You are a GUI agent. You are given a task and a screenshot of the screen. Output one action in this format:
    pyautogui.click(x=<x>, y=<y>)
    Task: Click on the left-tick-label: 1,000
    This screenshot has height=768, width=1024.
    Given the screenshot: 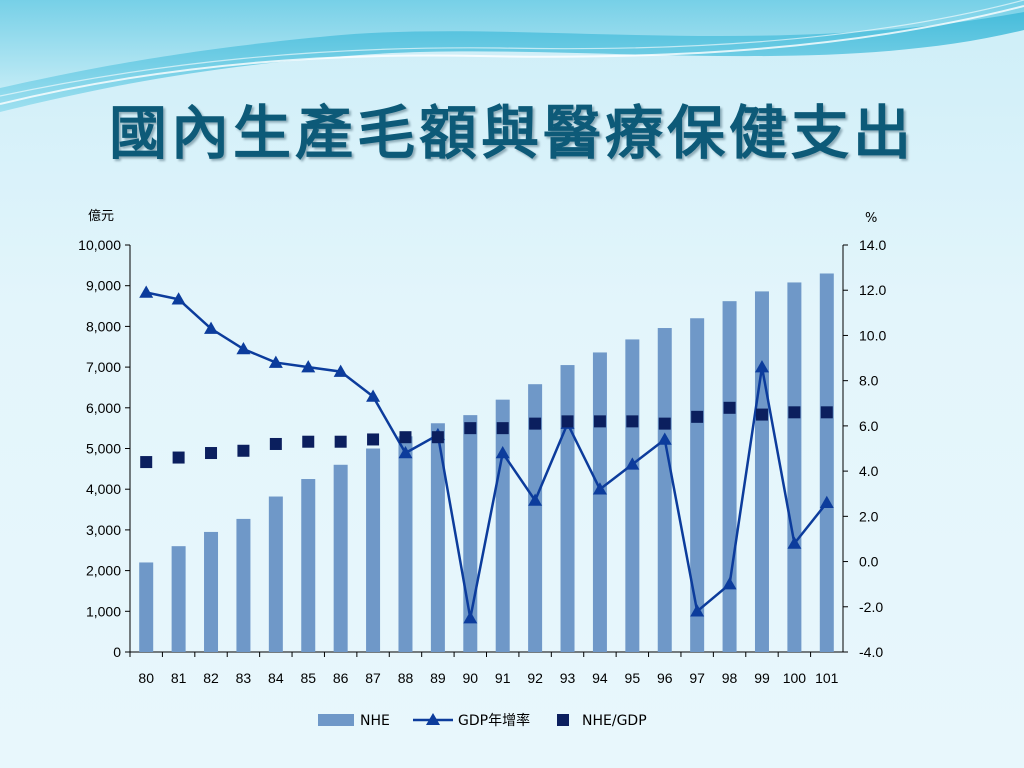 What is the action you would take?
    pyautogui.click(x=103, y=611)
    